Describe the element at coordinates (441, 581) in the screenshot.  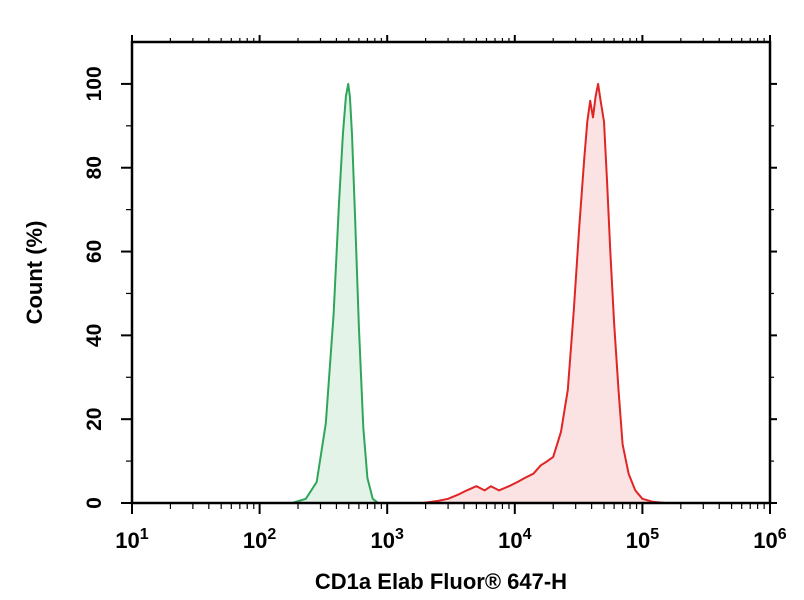
I see `x-axis-title: CD1a Elab Fluor® 647-H` at that location.